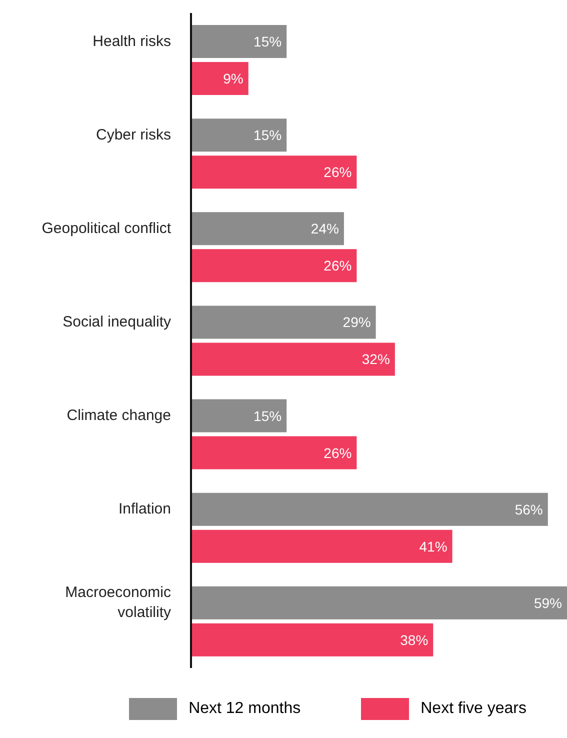 The image size is (567, 738). Describe the element at coordinates (548, 602) in the screenshot. I see `data-label: 59%` at that location.